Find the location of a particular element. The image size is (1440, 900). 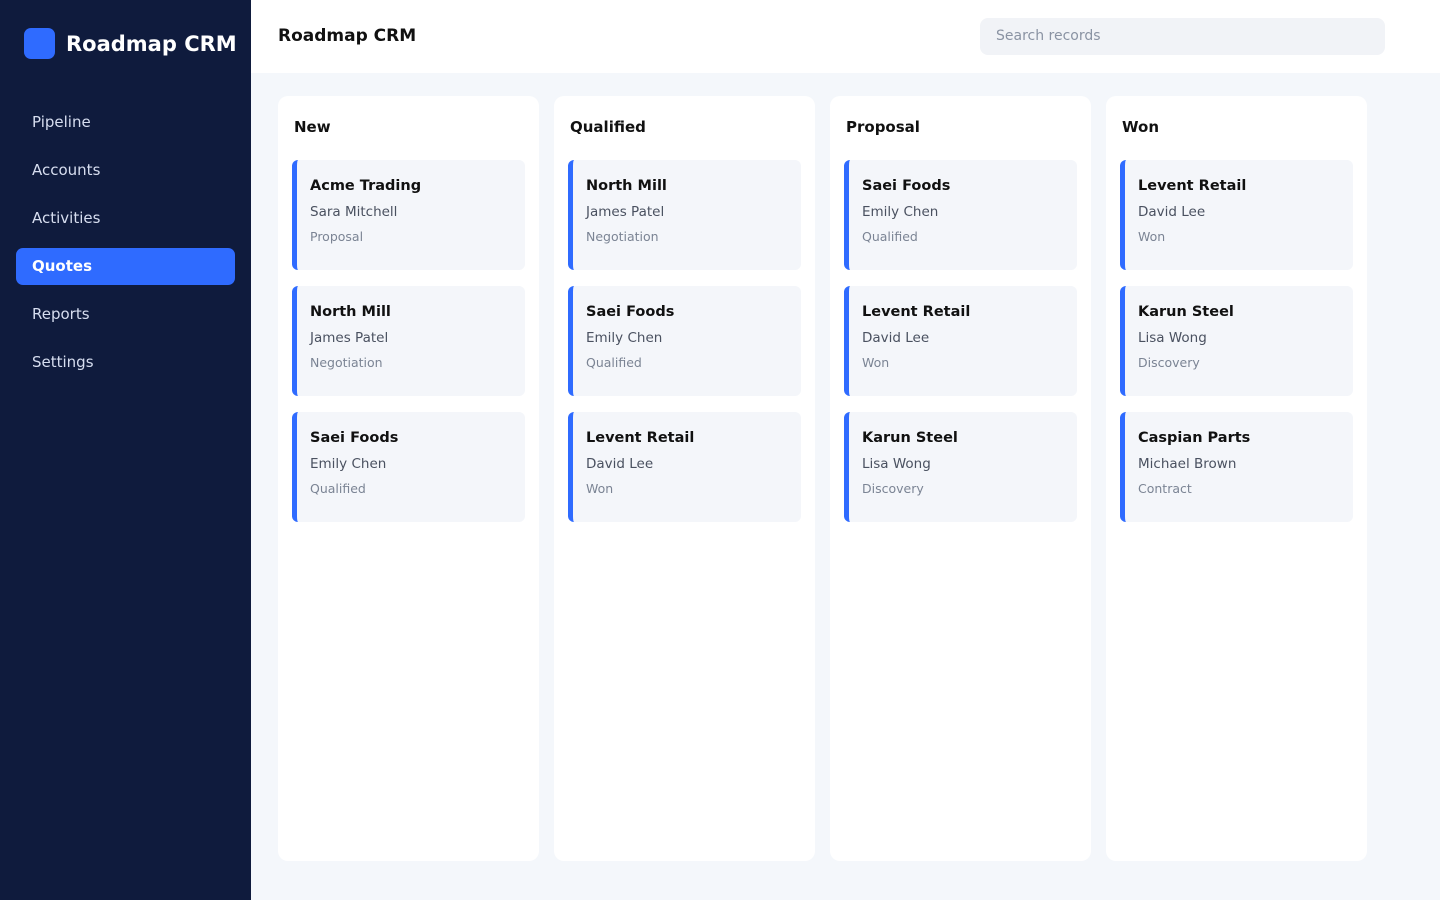

column-title: New is located at coordinates (312, 127).